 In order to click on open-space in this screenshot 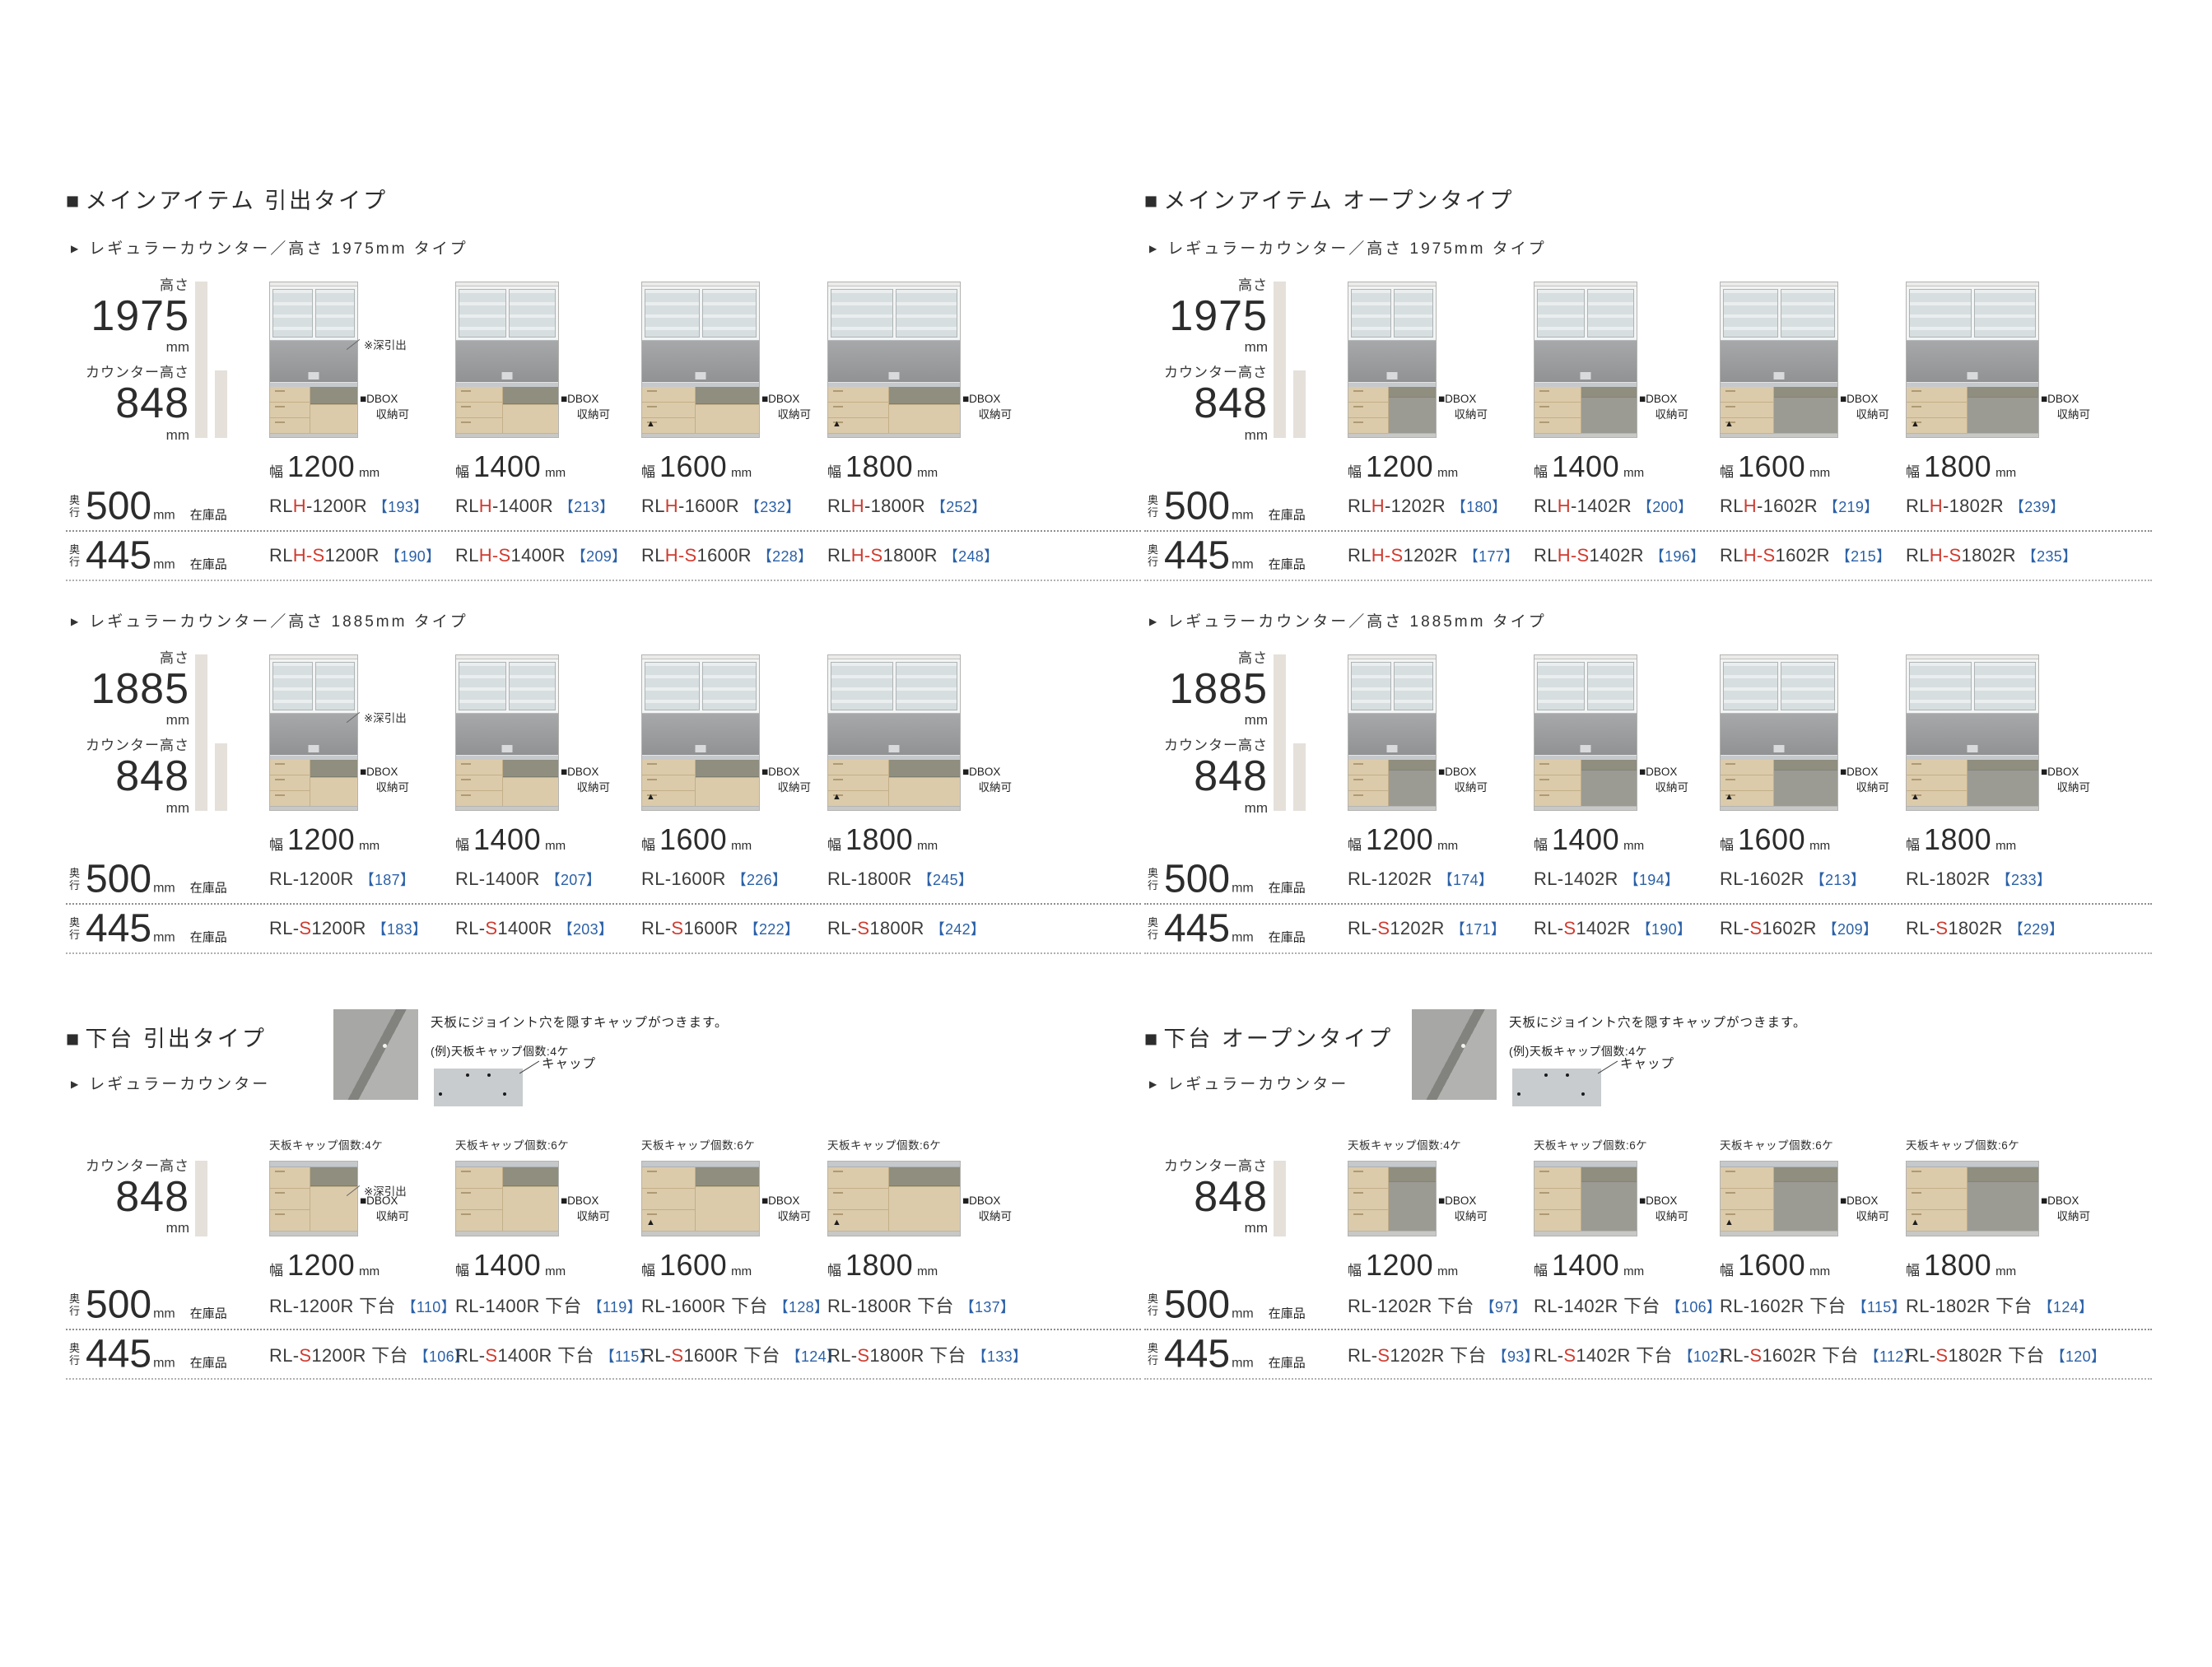, I will do `click(2002, 783)`.